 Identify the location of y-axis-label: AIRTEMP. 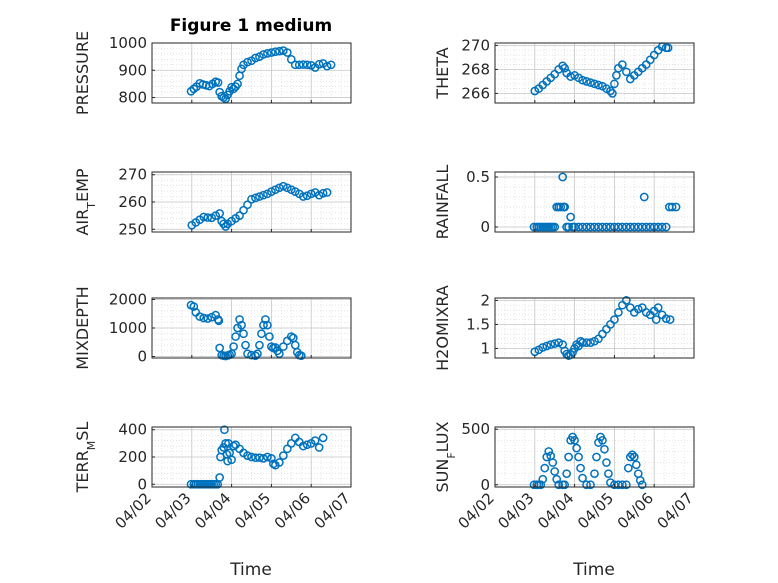
(85, 201).